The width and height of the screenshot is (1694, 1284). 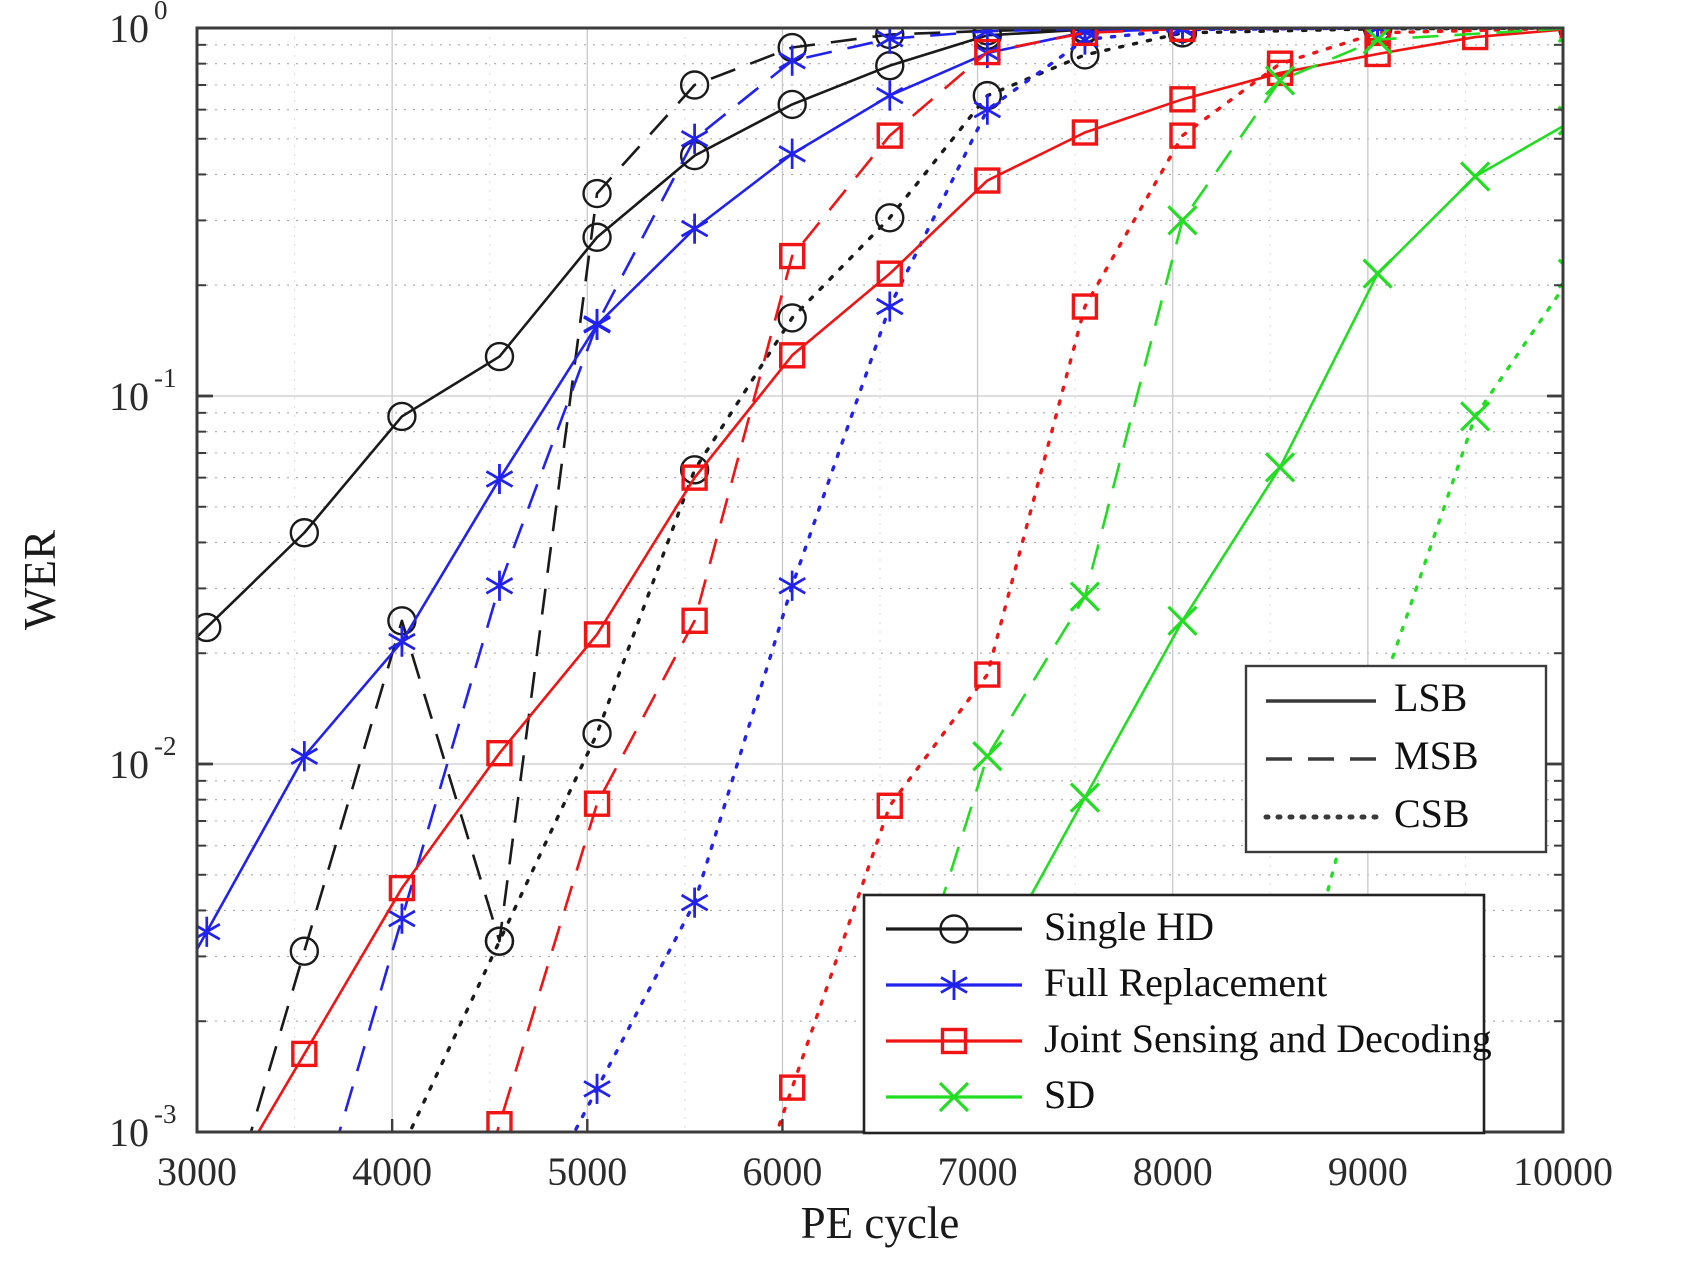 I want to click on y-tick-label-exponent: -1, so click(x=165, y=378).